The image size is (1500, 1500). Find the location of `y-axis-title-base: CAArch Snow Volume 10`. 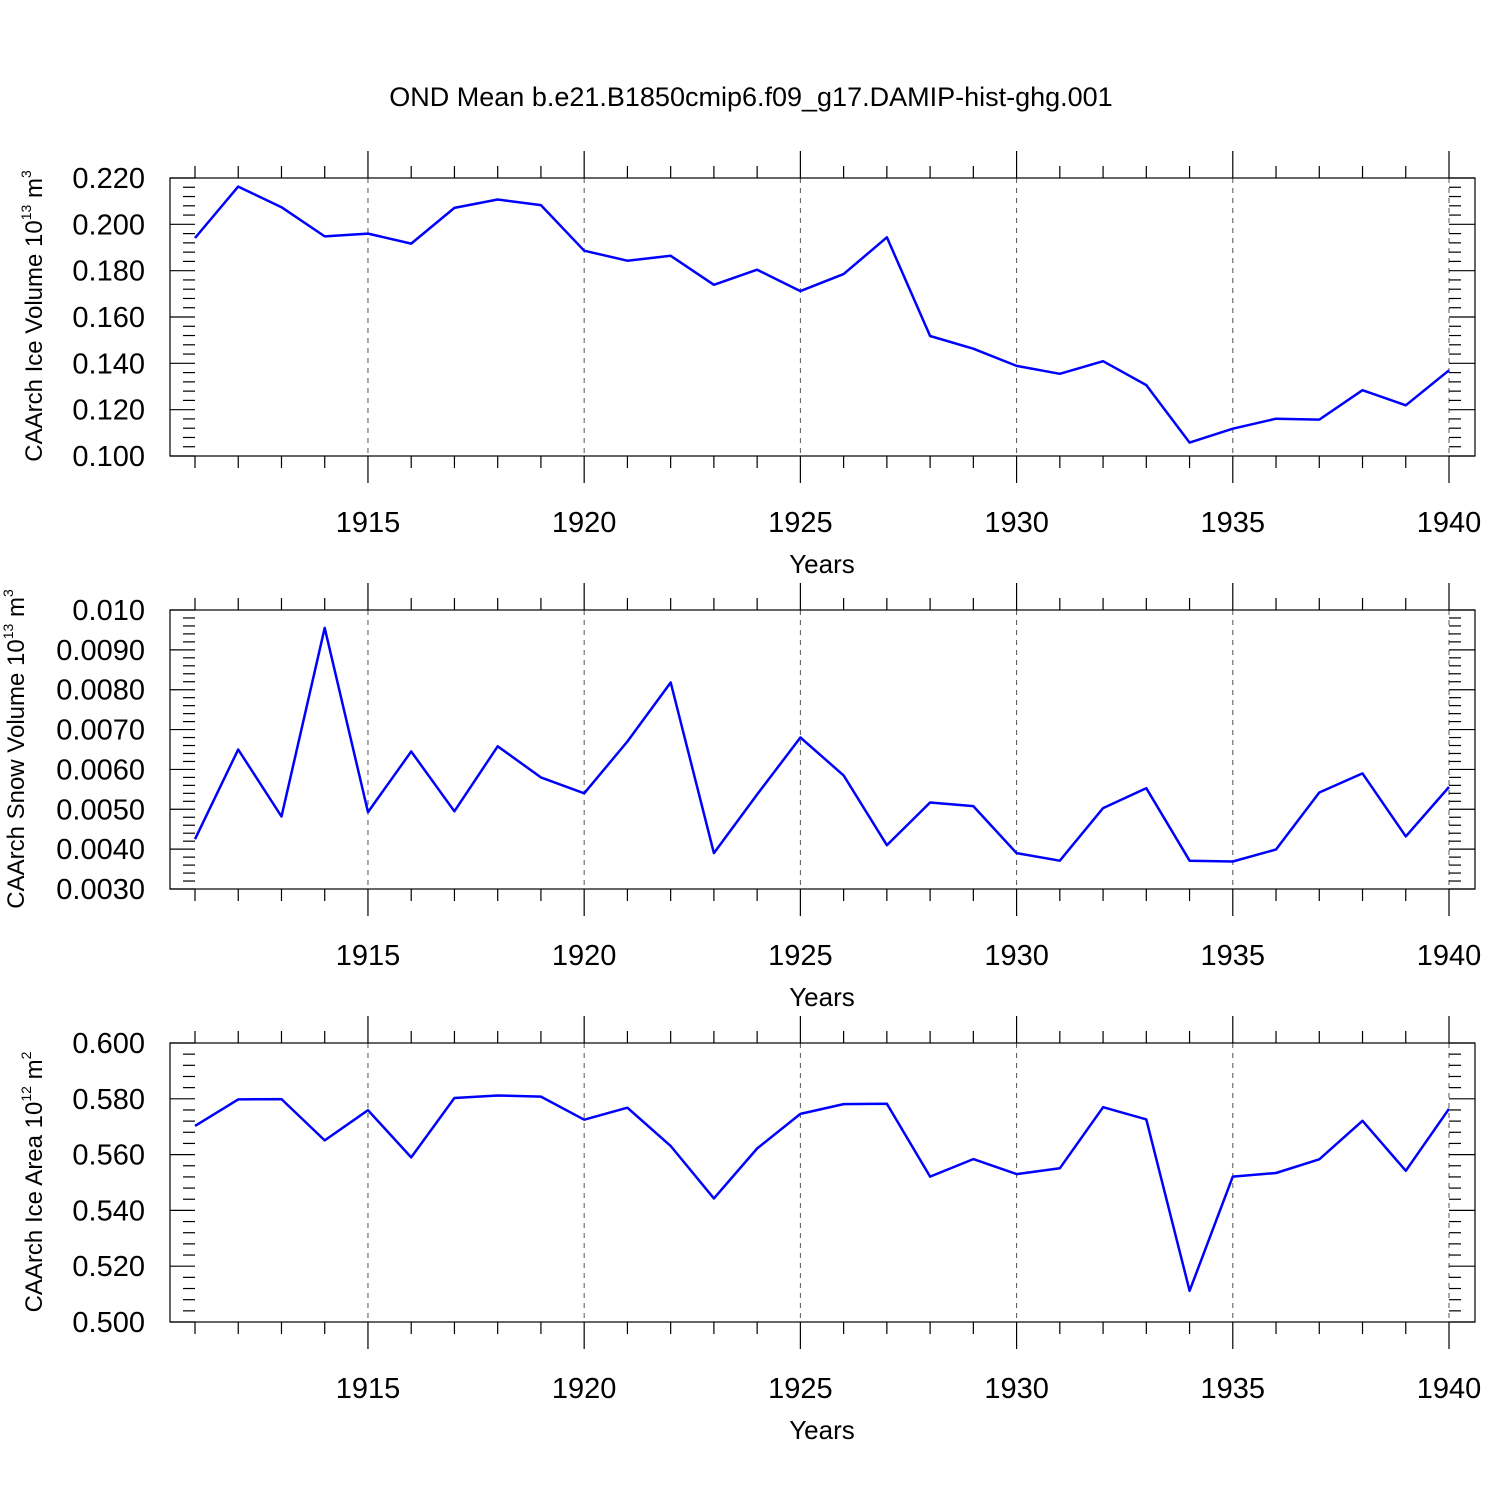

y-axis-title-base: CAArch Snow Volume 10 is located at coordinates (16, 773).